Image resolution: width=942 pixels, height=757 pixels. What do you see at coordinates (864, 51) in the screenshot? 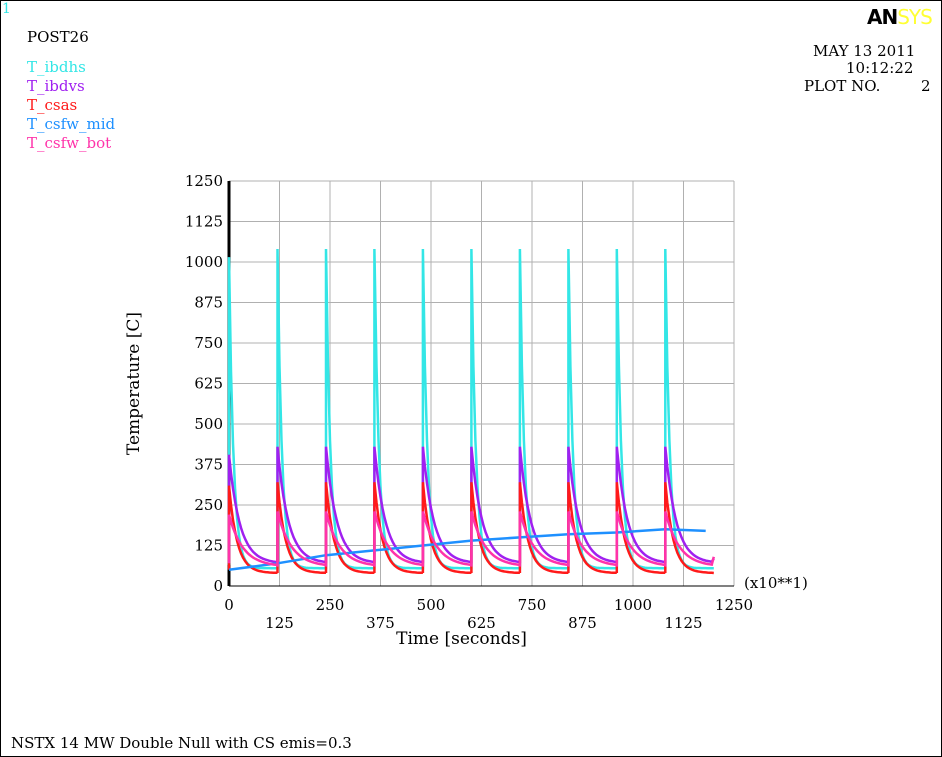
I see `date-stamp: MAY 13 2011` at bounding box center [864, 51].